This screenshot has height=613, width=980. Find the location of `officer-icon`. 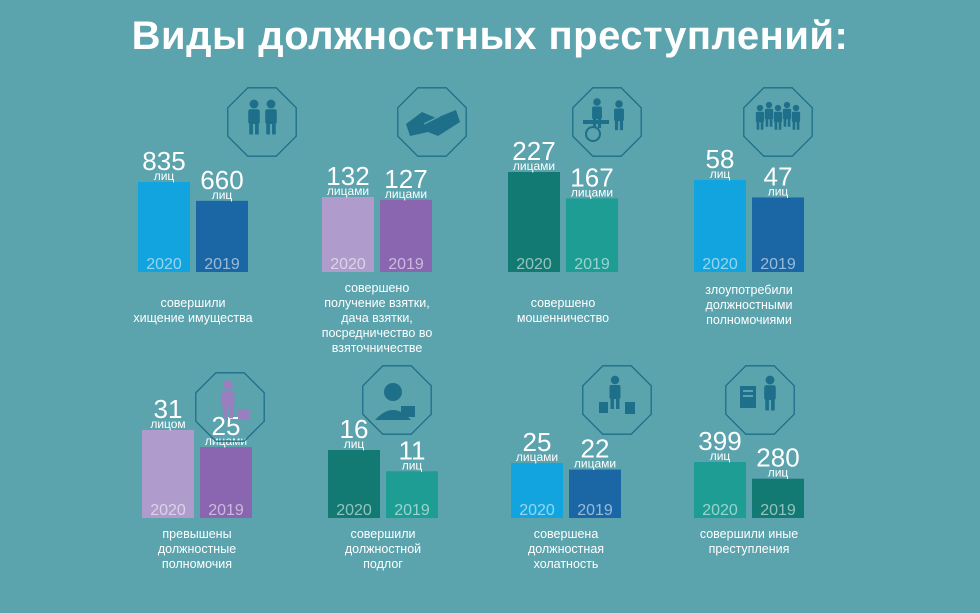

officer-icon is located at coordinates (397, 400).